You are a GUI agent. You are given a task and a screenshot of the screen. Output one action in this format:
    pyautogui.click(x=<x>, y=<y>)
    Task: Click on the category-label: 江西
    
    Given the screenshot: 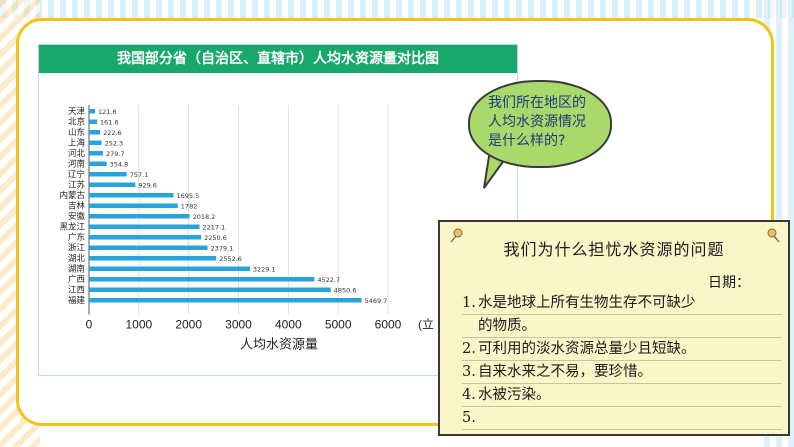 What is the action you would take?
    pyautogui.click(x=76, y=291)
    